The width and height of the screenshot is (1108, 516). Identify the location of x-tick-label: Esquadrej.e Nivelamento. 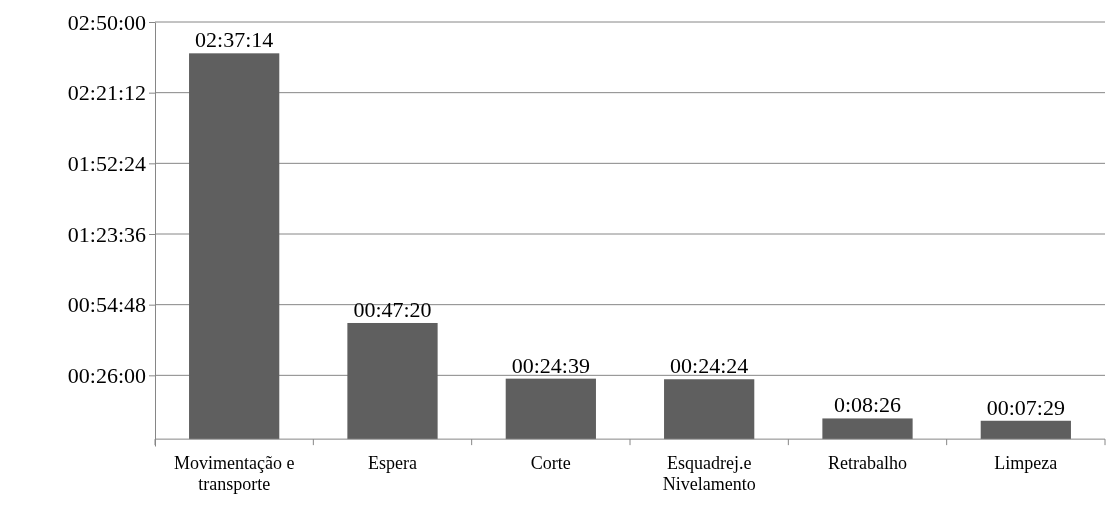
(709, 473).